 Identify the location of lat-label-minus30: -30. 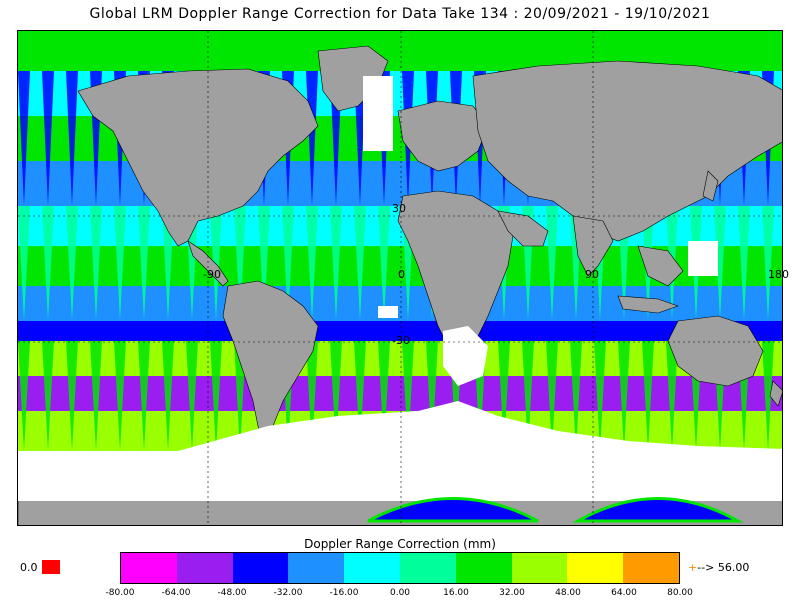
(401, 340).